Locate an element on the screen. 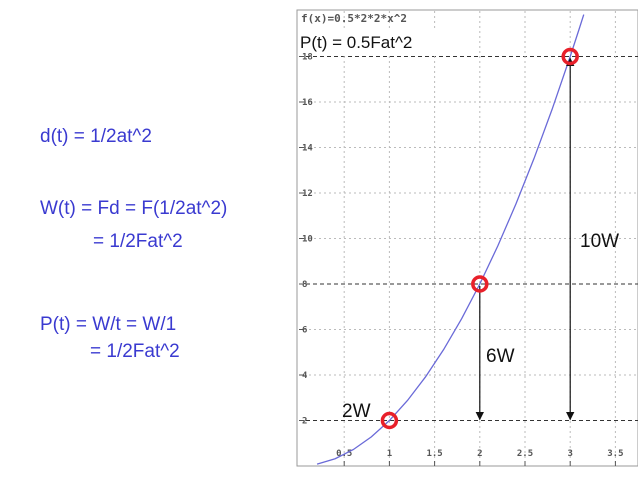  y-tick-label: 18 is located at coordinates (307, 58).